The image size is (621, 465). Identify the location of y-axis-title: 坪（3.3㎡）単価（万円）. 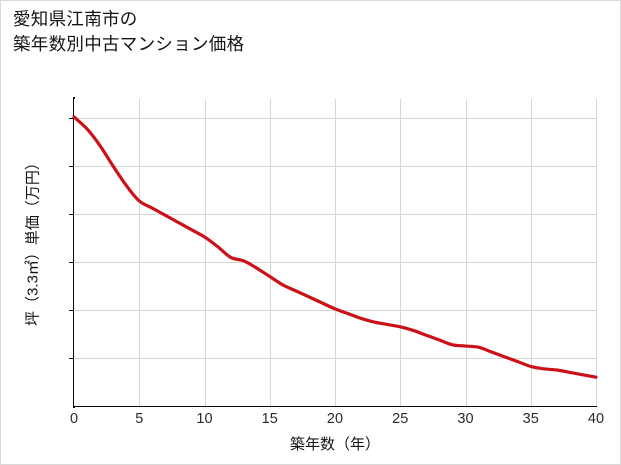
(33, 240).